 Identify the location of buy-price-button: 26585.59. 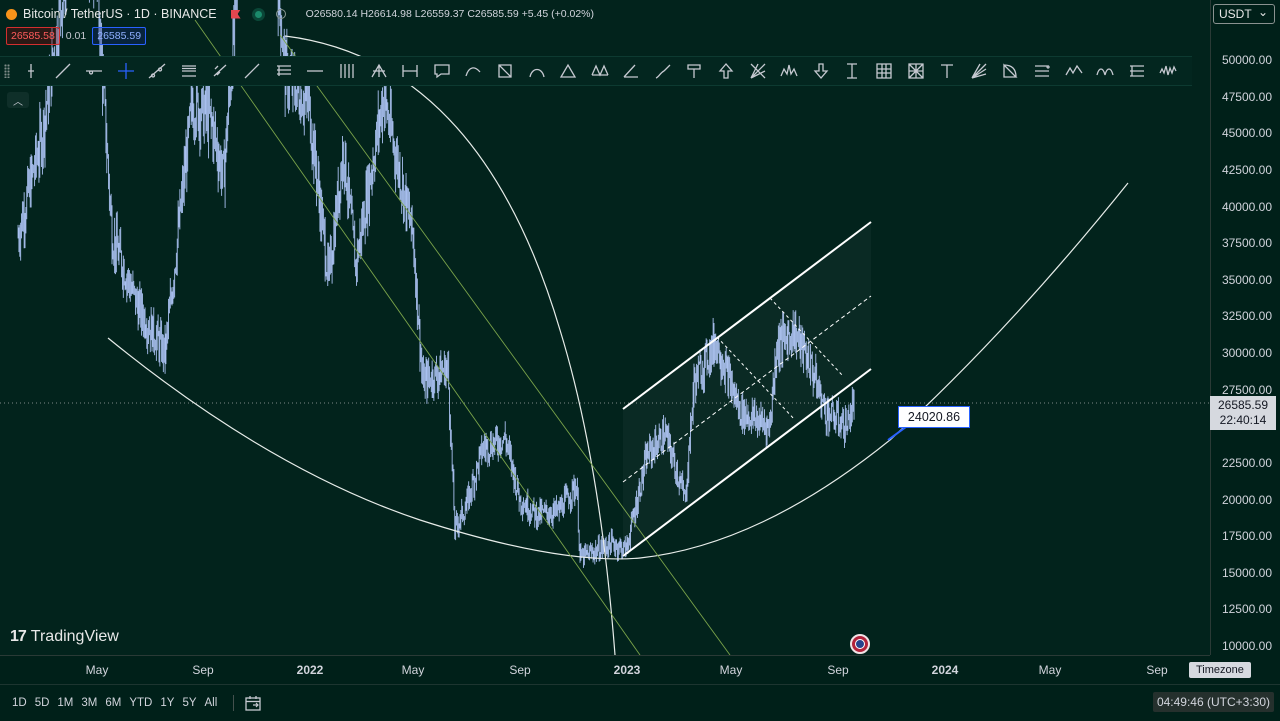
(119, 36).